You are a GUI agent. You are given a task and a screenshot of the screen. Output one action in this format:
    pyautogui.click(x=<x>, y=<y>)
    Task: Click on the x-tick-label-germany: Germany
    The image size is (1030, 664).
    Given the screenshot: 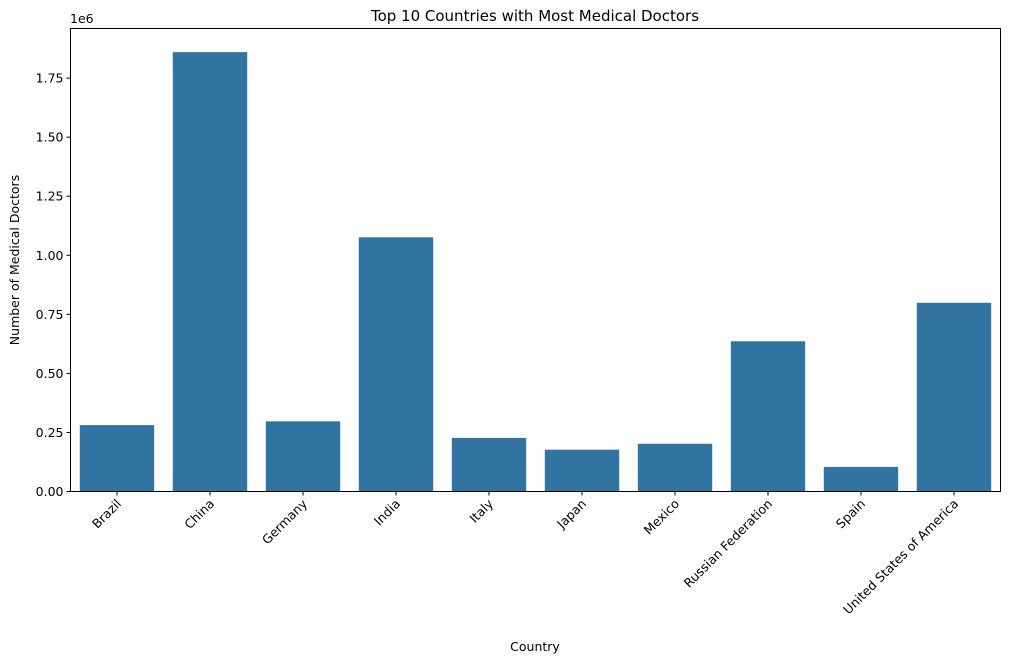 What is the action you would take?
    pyautogui.click(x=285, y=522)
    